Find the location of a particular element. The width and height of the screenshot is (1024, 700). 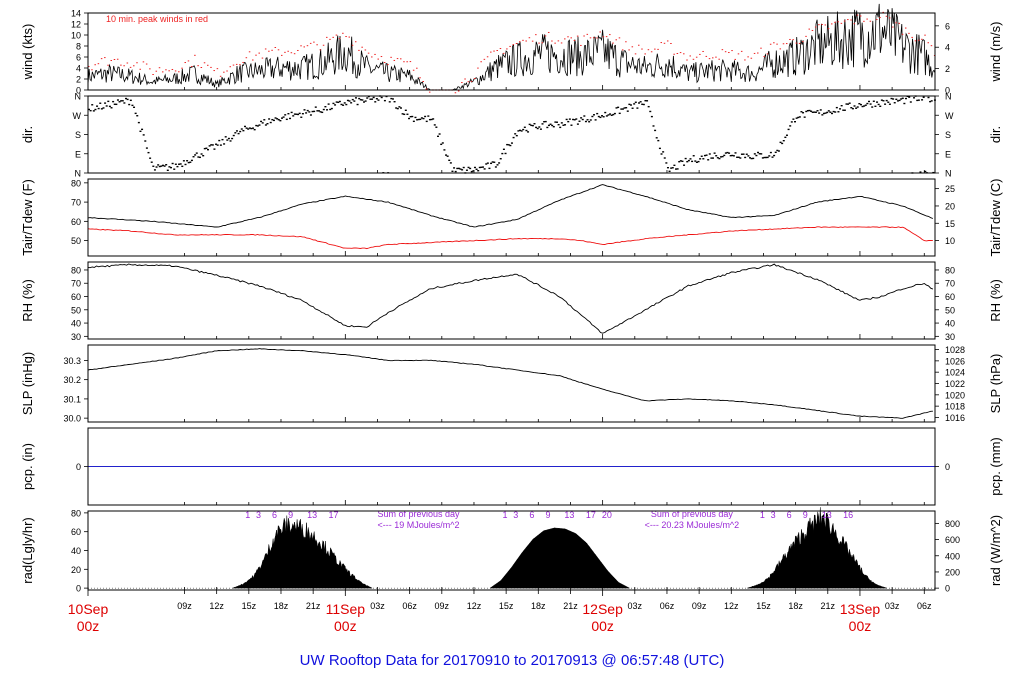

right-tick-label: 1022 is located at coordinates (955, 384).